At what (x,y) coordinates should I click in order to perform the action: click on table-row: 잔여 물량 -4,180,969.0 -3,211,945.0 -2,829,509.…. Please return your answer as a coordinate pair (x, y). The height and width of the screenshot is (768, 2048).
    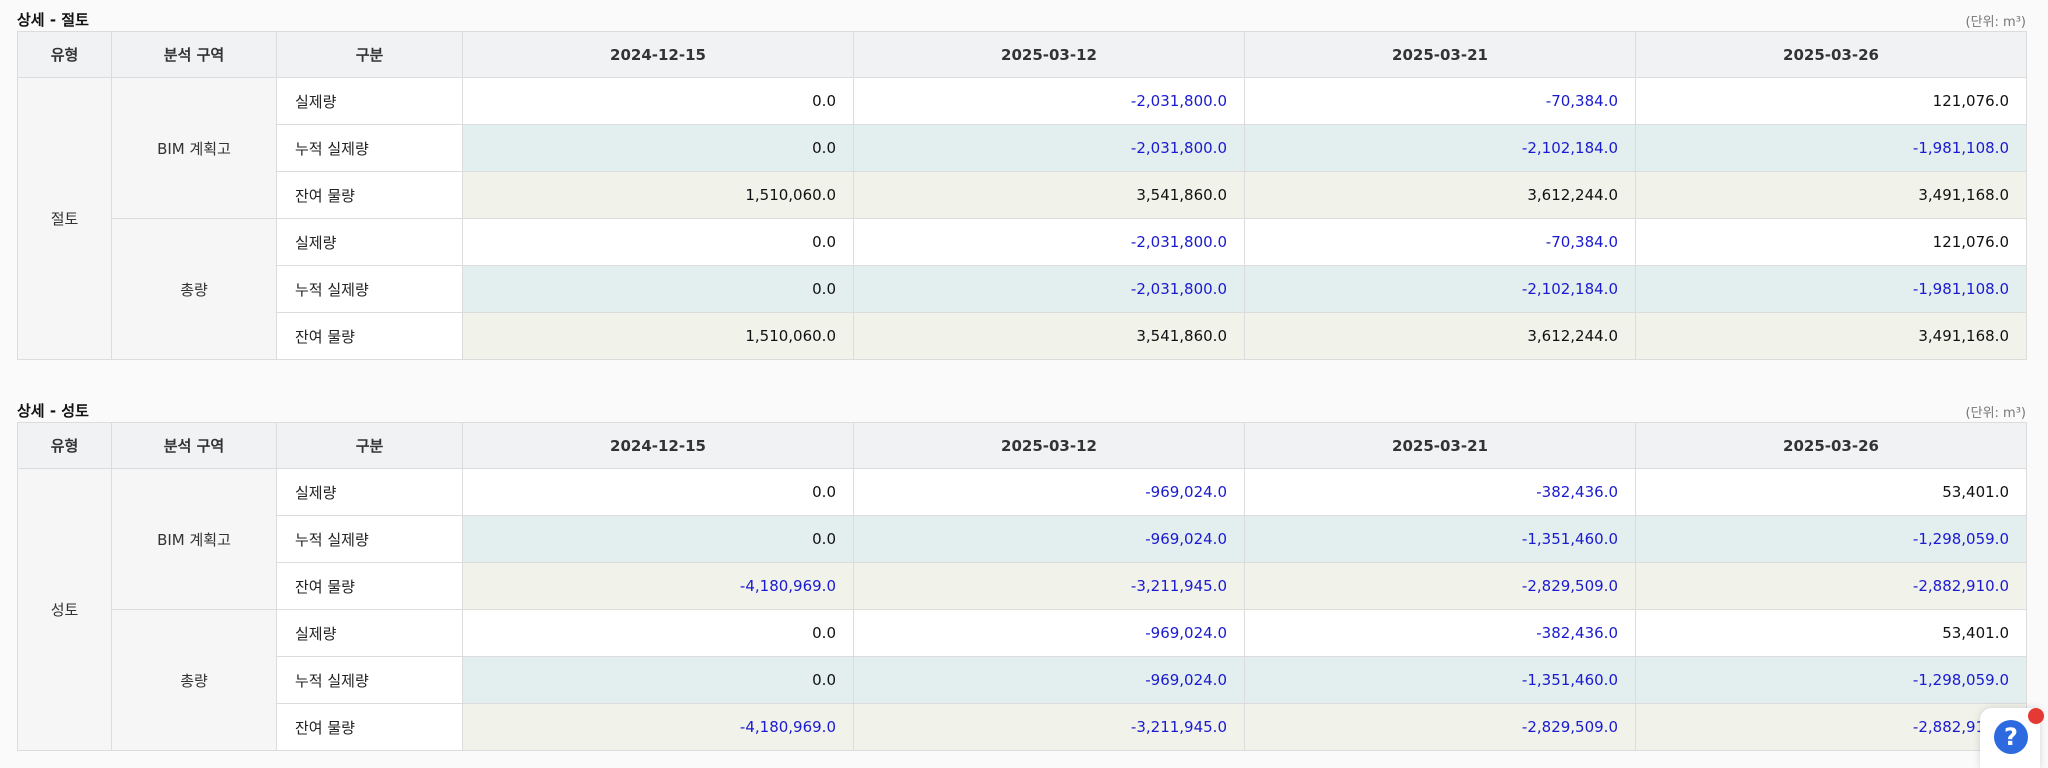
    Looking at the image, I should click on (1022, 586).